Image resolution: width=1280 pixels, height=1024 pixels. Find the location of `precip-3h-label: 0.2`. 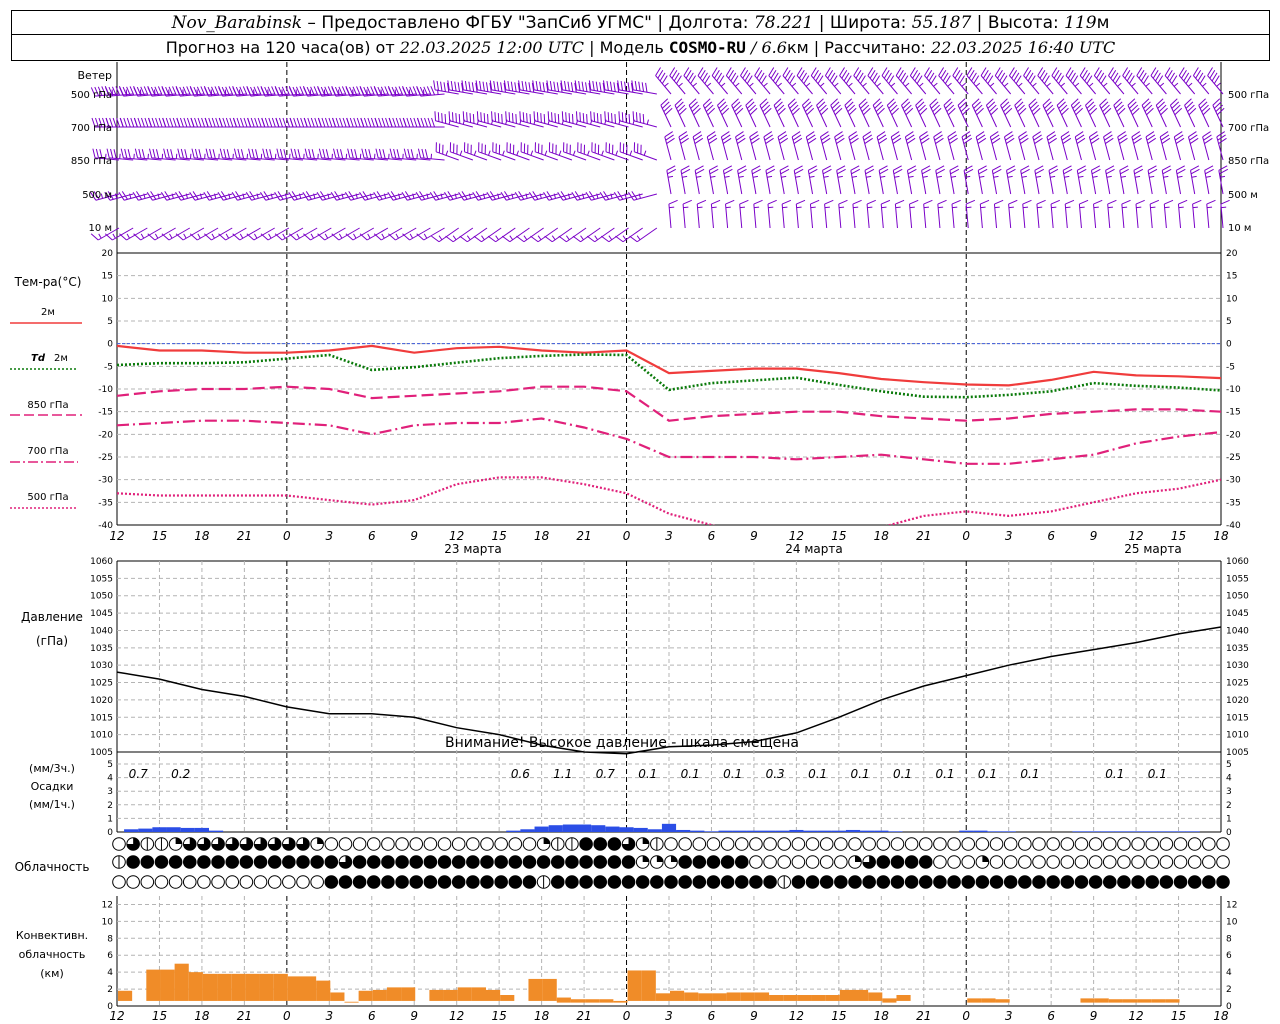

precip-3h-label: 0.2 is located at coordinates (180, 774).